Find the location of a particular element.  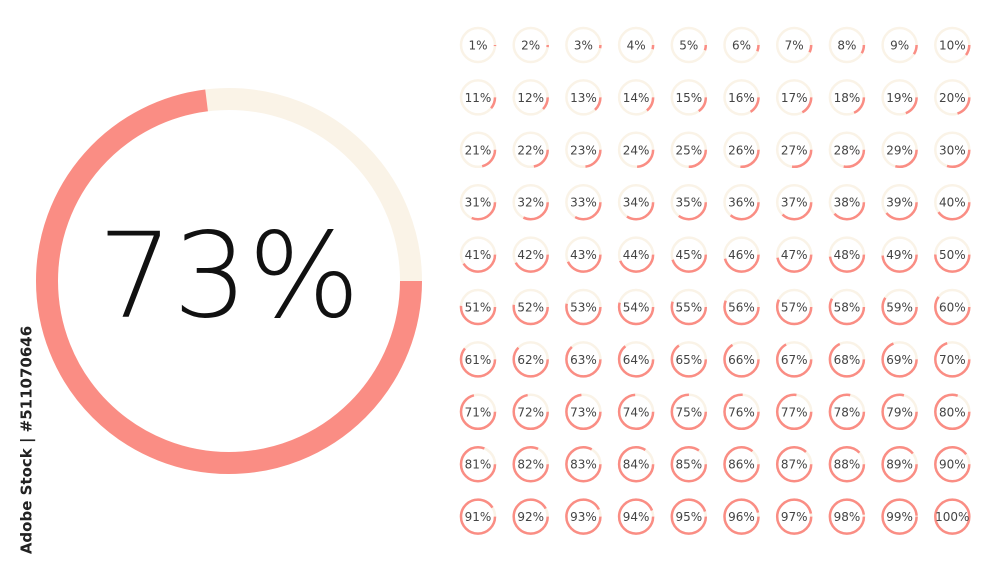

gauge-label: 25% is located at coordinates (688, 150).